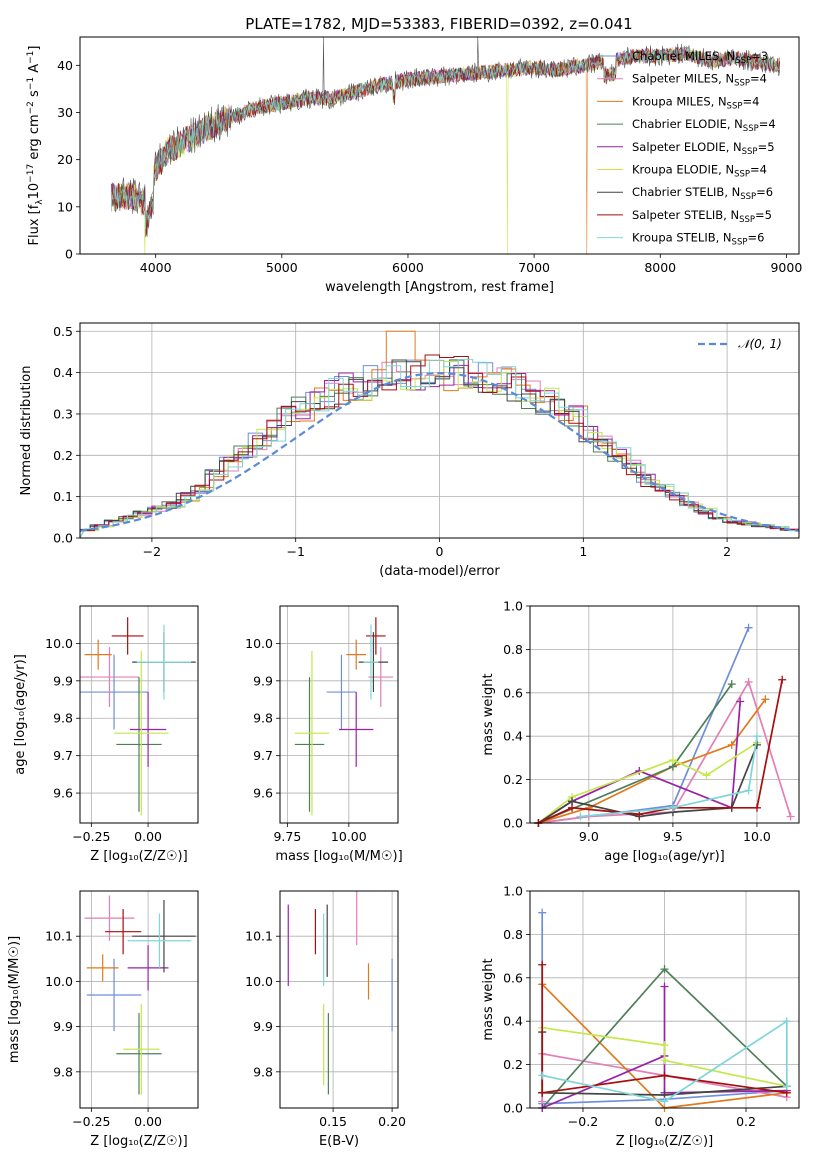 This screenshot has height=1170, width=819. I want to click on series-chabrier-stelib, so click(647, 783).